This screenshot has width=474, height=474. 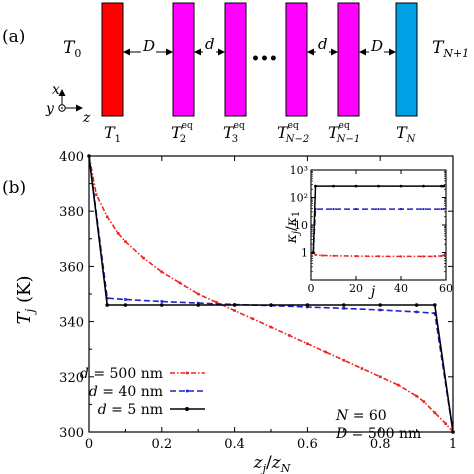 I want to click on inset-x-axis-label: j, so click(x=372, y=292).